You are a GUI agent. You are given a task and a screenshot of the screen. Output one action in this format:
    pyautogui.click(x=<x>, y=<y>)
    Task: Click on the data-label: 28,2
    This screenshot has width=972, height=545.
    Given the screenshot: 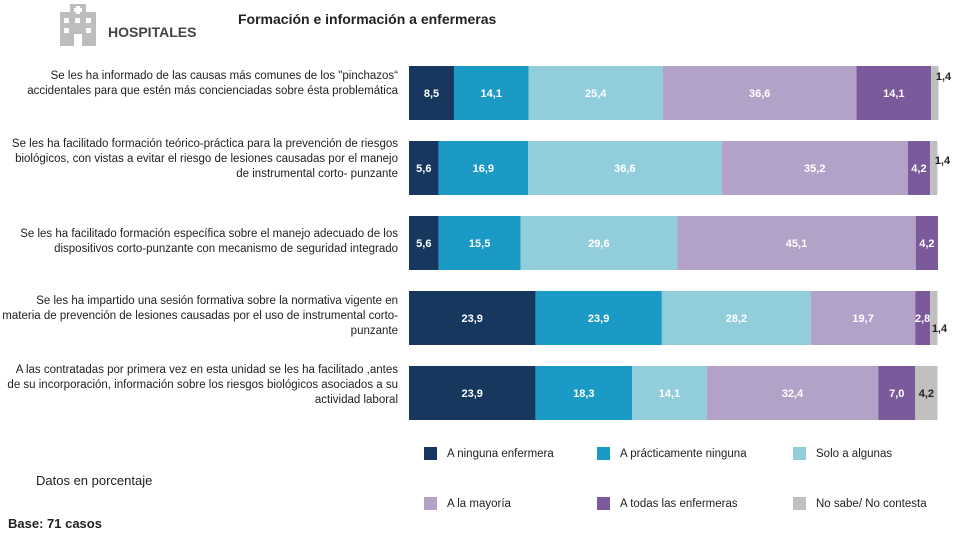 What is the action you would take?
    pyautogui.click(x=736, y=319)
    